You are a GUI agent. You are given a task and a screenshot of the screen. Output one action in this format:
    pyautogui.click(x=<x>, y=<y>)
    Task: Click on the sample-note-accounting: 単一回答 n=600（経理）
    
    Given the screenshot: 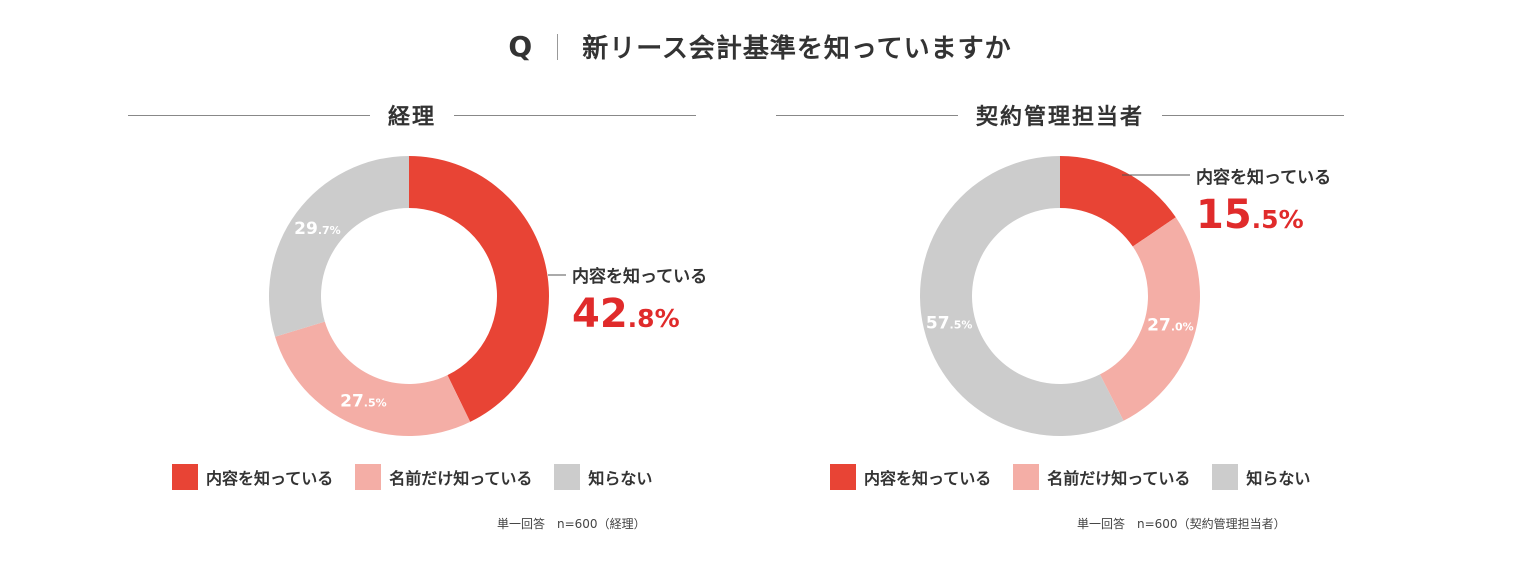 What is the action you would take?
    pyautogui.click(x=571, y=524)
    